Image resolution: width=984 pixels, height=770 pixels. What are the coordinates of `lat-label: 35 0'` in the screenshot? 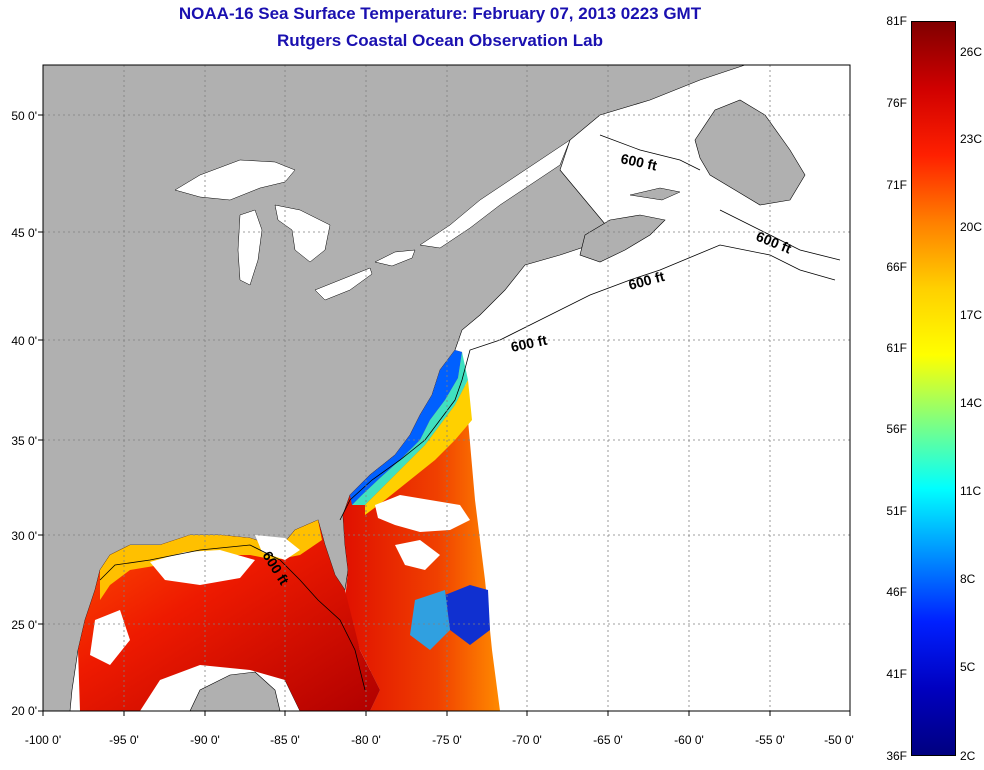 It's located at (24, 441).